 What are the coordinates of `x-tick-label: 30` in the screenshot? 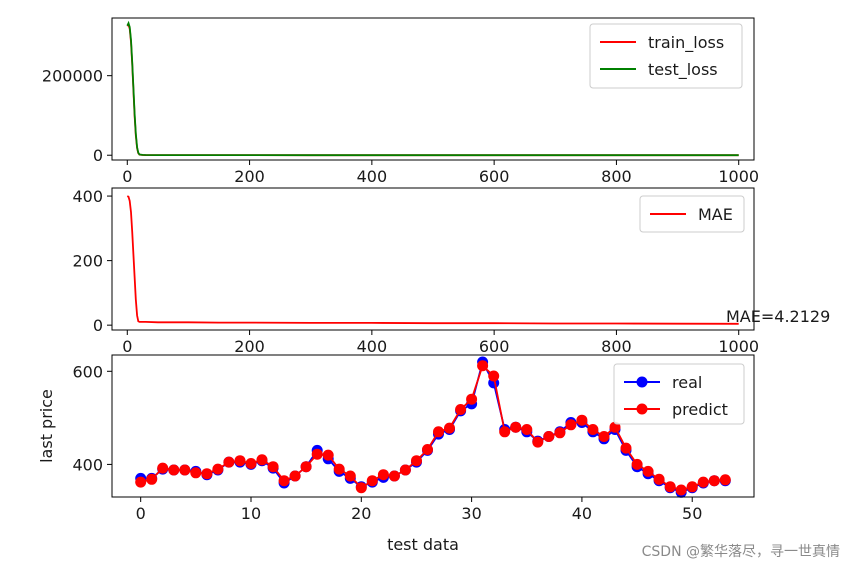 It's located at (471, 513).